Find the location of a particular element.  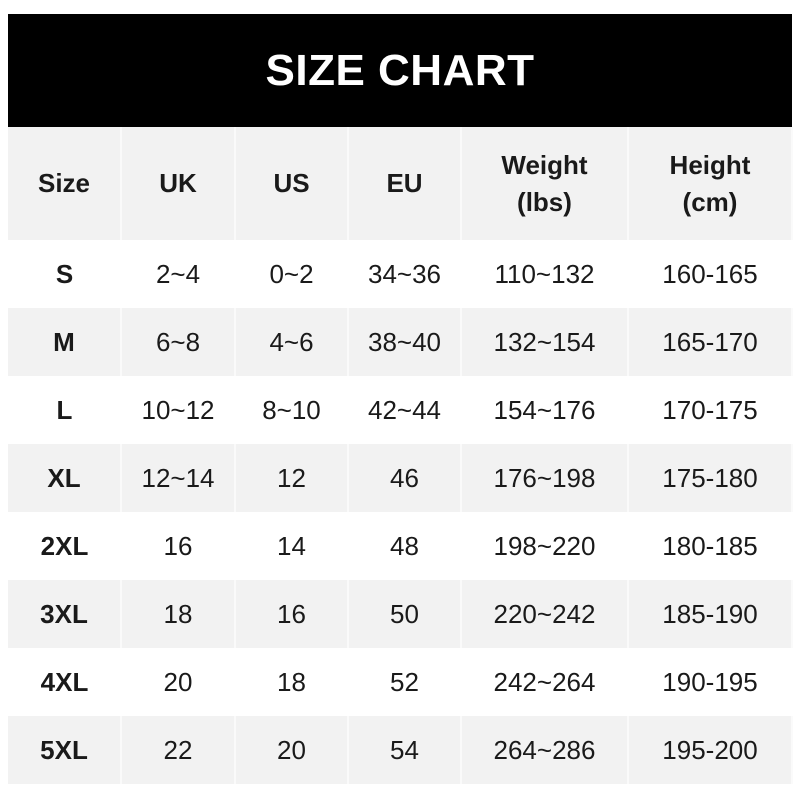

column-header-us: US is located at coordinates (292, 183).